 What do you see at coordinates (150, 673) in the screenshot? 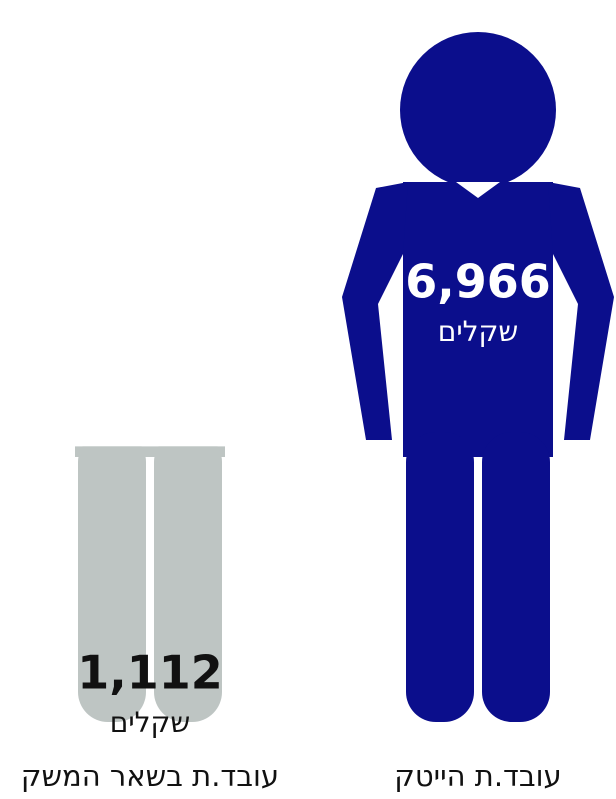
I see `value-label: 1,112` at bounding box center [150, 673].